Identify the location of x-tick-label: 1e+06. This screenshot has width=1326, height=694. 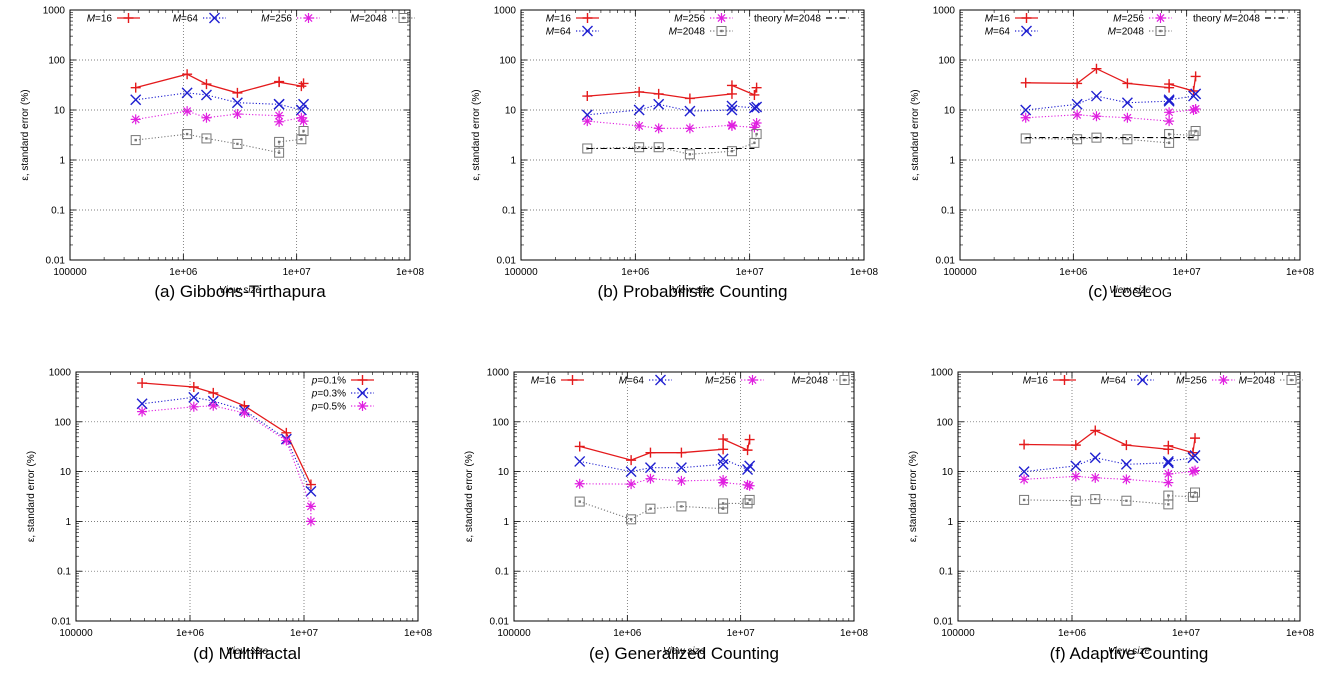
(190, 633).